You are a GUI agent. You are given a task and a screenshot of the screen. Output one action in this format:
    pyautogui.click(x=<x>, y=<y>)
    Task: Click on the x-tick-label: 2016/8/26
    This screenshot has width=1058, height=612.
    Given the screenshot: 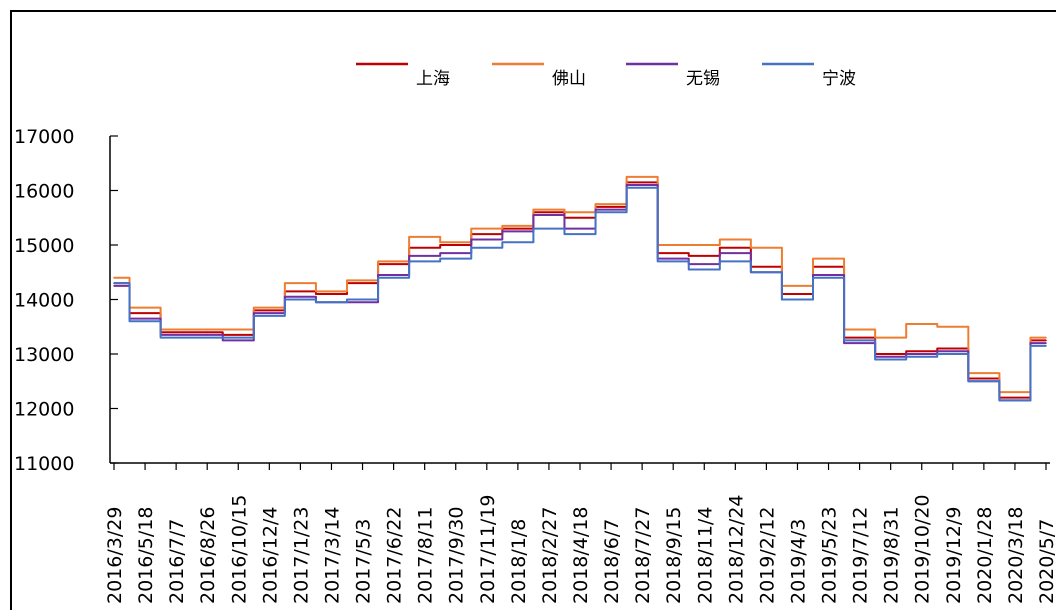 What is the action you would take?
    pyautogui.click(x=208, y=555)
    